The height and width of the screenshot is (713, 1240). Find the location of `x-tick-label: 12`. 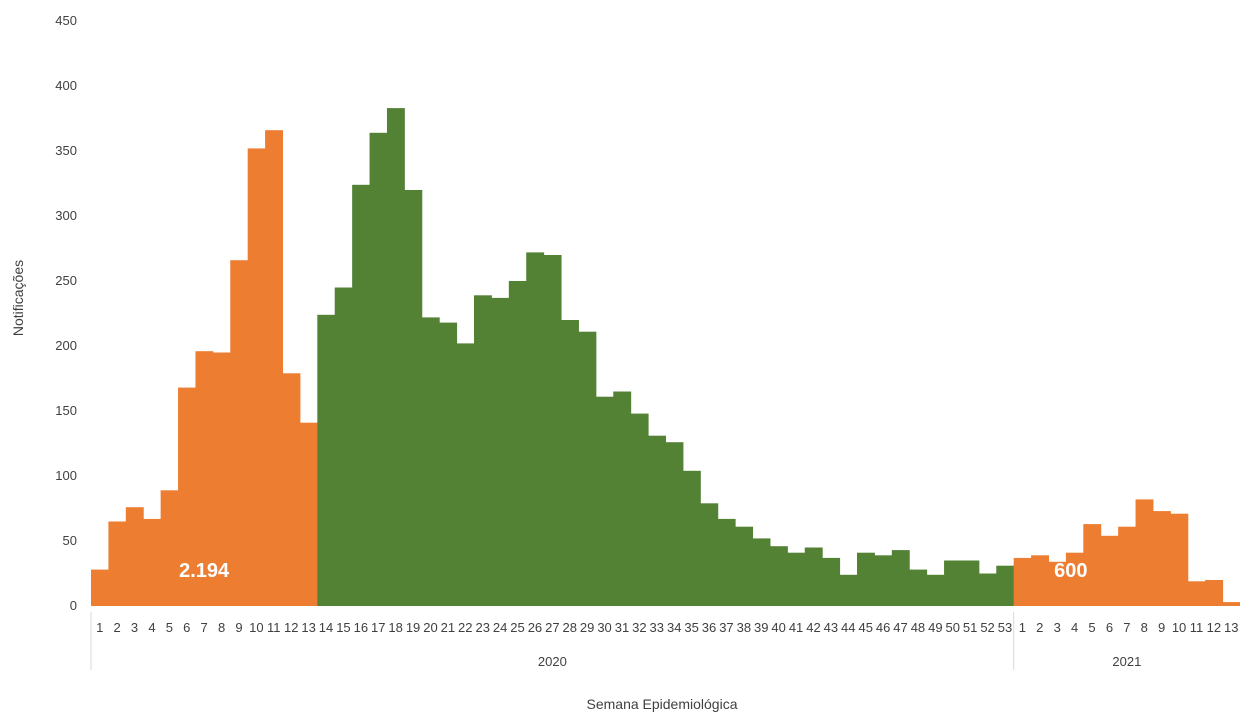

x-tick-label: 12 is located at coordinates (1214, 627).